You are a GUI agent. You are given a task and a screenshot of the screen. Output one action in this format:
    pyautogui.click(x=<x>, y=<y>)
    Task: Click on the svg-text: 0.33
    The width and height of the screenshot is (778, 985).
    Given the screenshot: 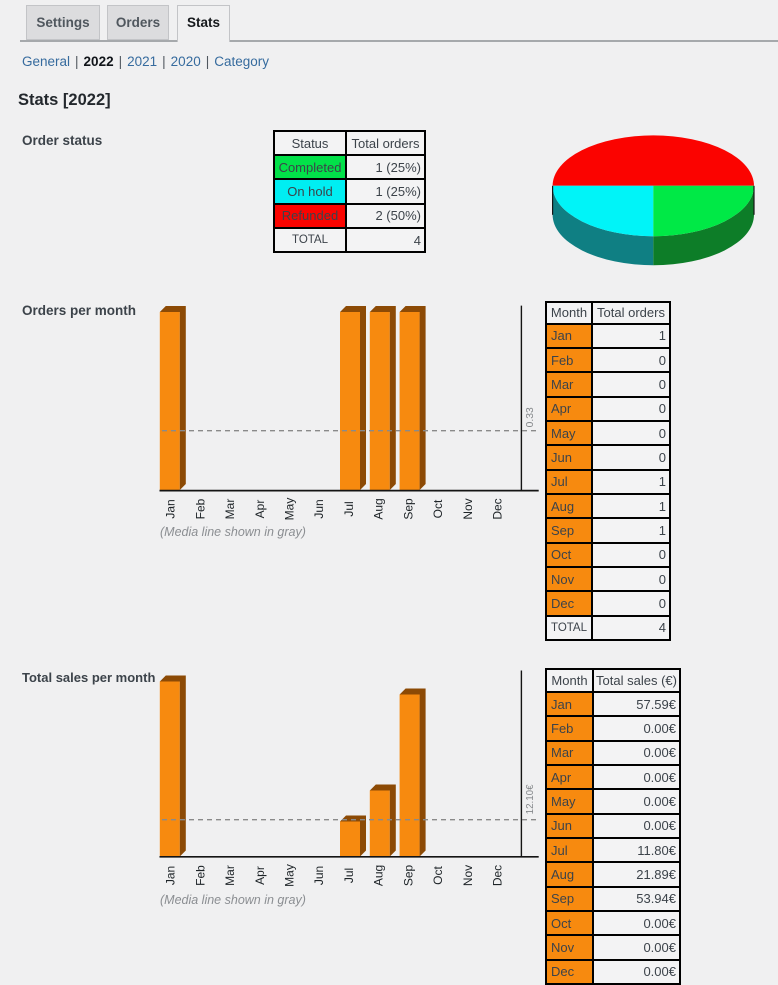 What is the action you would take?
    pyautogui.click(x=530, y=417)
    